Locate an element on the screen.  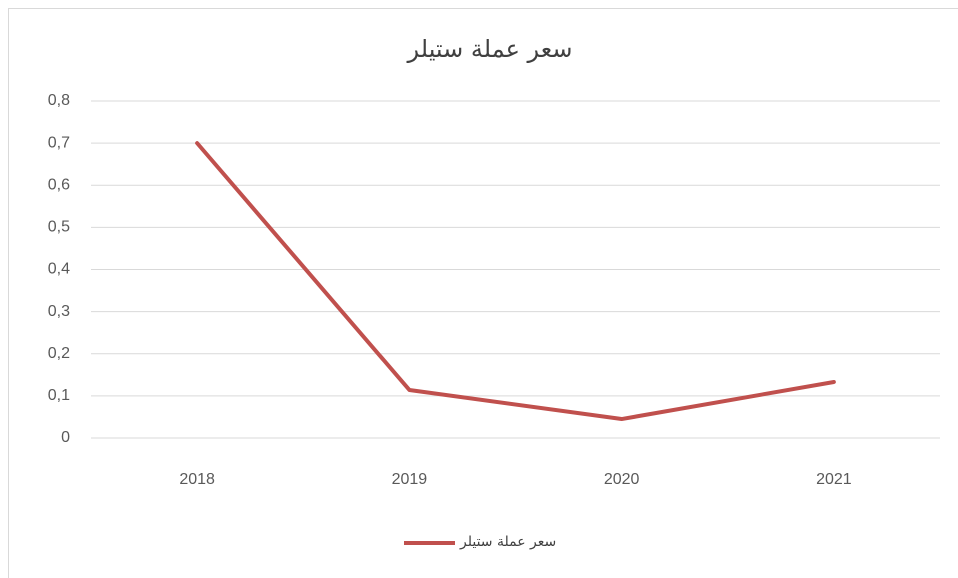
y-tick-label: 0,3 is located at coordinates (59, 311).